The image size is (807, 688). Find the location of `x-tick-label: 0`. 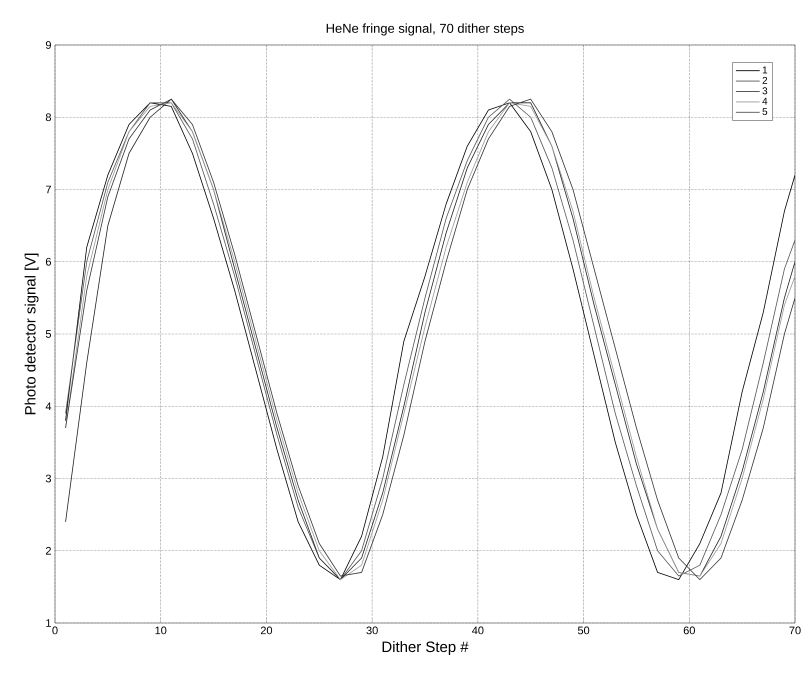

x-tick-label: 0 is located at coordinates (55, 630).